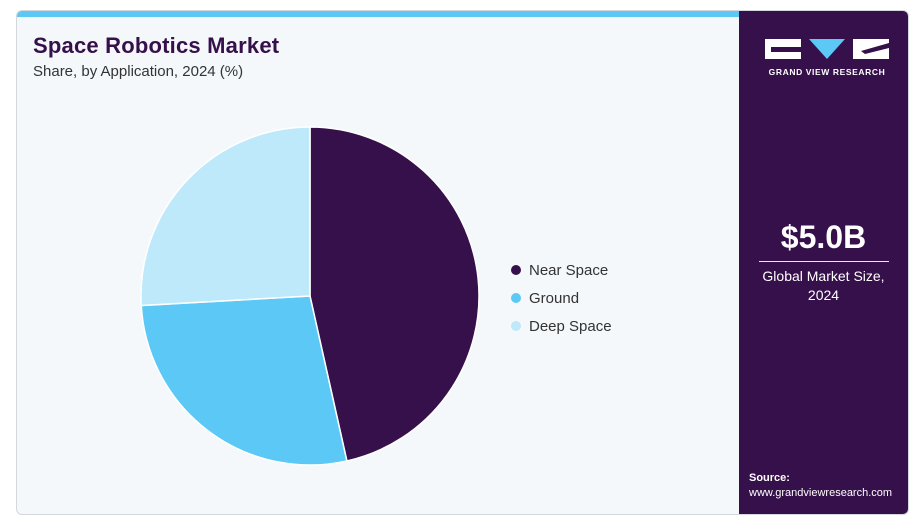 This screenshot has width=910, height=517. Describe the element at coordinates (378, 14) in the screenshot. I see `accent-bar` at that location.